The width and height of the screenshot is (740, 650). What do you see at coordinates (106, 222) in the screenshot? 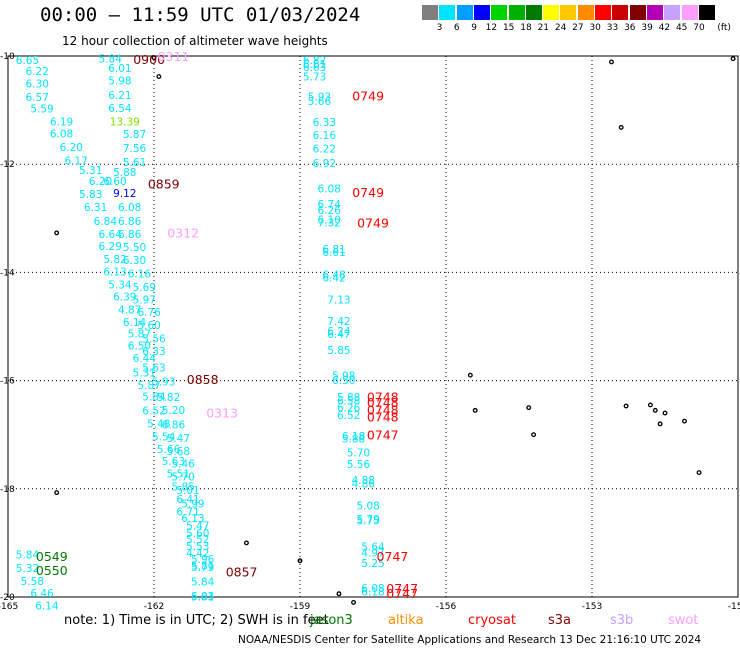
I see `wave-height-label: 6.84` at bounding box center [106, 222].